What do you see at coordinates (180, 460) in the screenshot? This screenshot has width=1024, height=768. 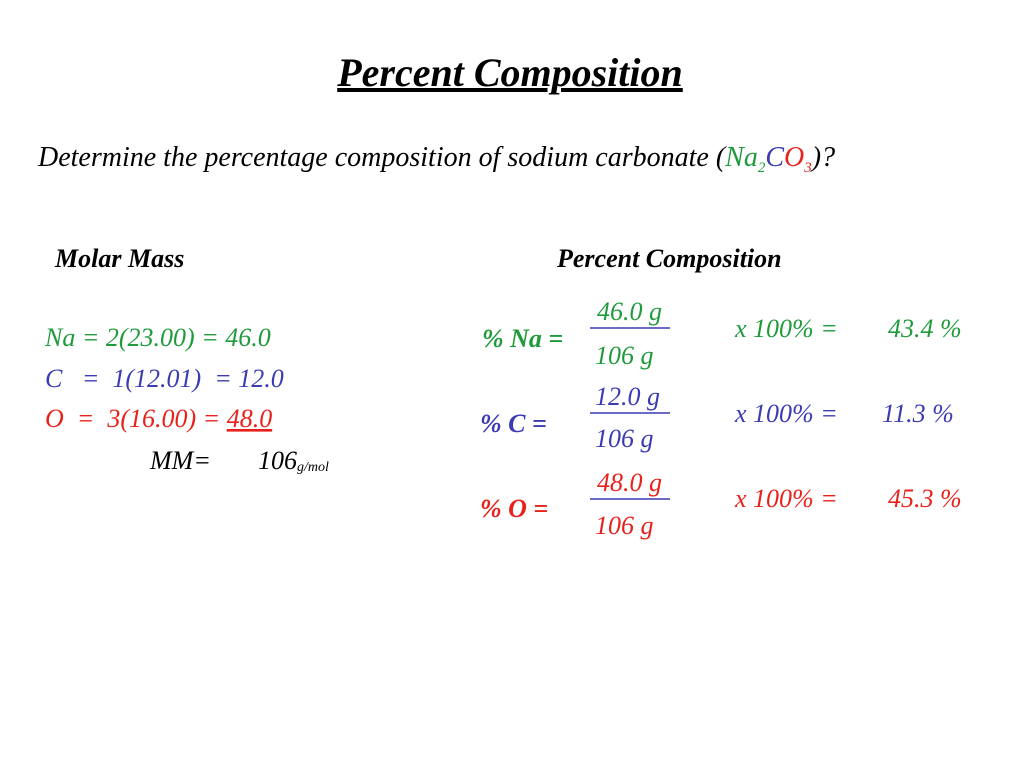 I see `mm-label: MM=` at bounding box center [180, 460].